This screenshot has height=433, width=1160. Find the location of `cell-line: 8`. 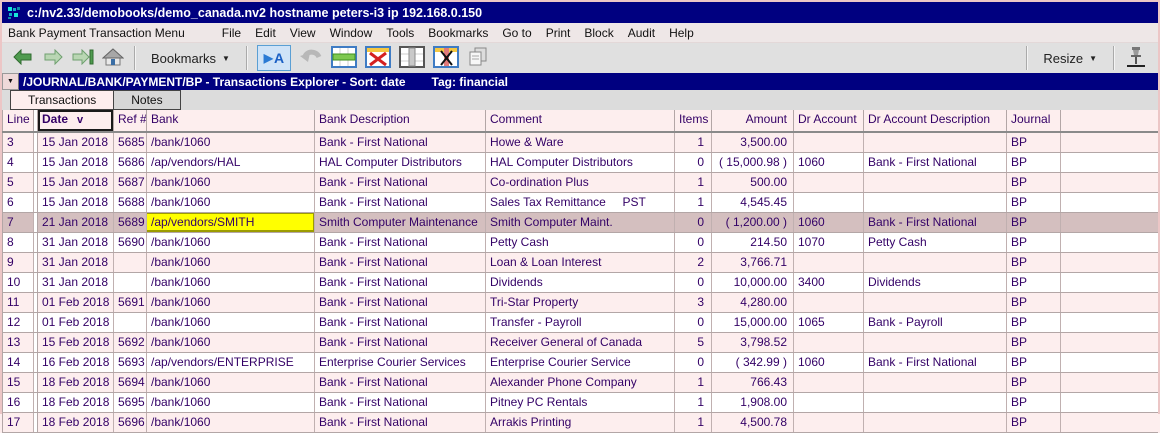

cell-line: 8 is located at coordinates (18, 242).